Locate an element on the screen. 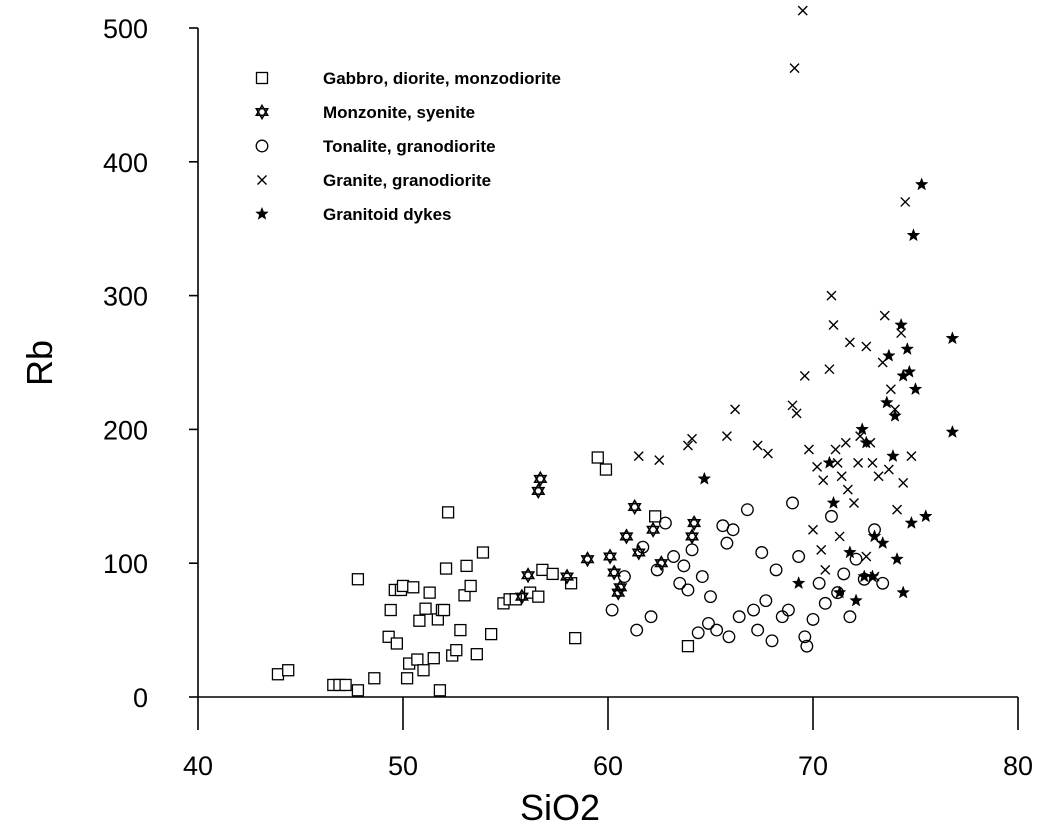 This screenshot has height=835, width=1048. series-star6 is located at coordinates (608, 537).